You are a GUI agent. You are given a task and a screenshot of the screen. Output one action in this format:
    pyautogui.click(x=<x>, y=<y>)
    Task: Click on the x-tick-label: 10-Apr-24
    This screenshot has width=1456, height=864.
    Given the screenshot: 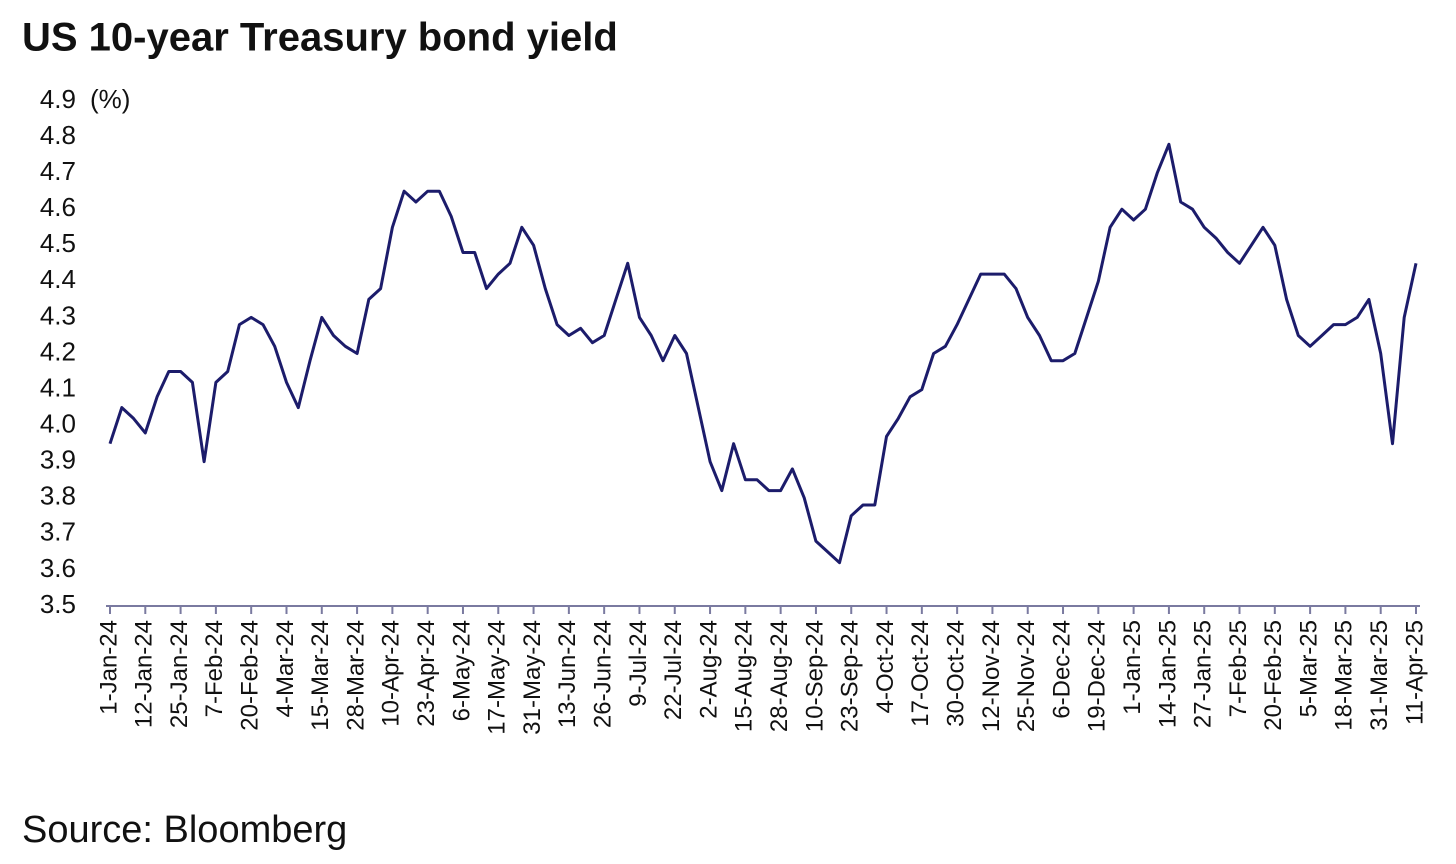 What is the action you would take?
    pyautogui.click(x=391, y=673)
    